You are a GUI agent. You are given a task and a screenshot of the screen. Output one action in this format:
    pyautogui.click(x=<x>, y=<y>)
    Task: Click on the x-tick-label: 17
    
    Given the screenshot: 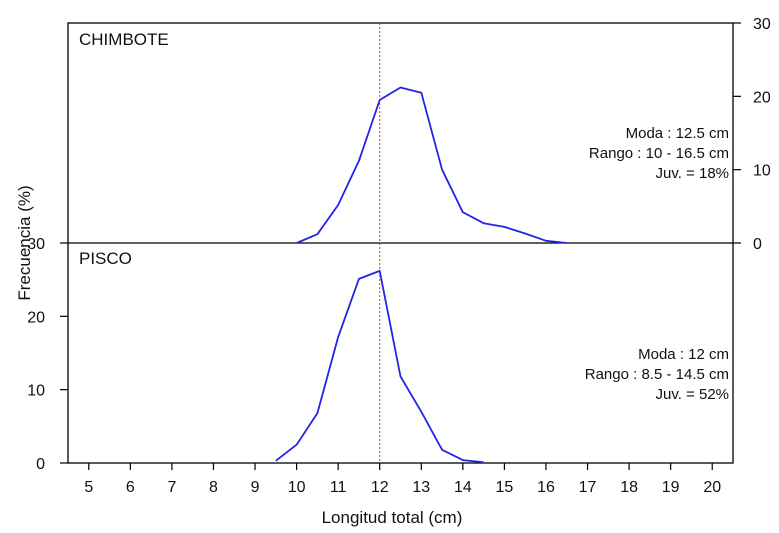 What is the action you would take?
    pyautogui.click(x=588, y=487)
    